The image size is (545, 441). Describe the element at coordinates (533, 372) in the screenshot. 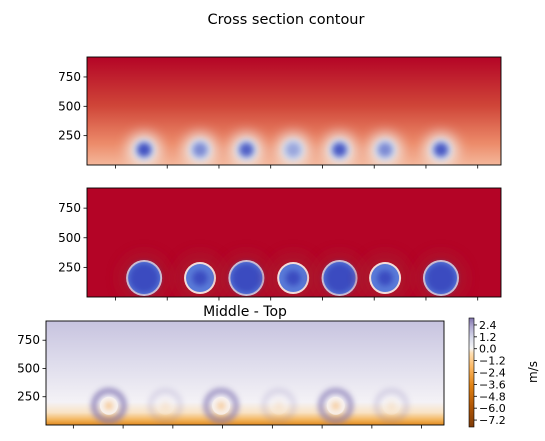

I see `colorbar-label: m/s` at that location.